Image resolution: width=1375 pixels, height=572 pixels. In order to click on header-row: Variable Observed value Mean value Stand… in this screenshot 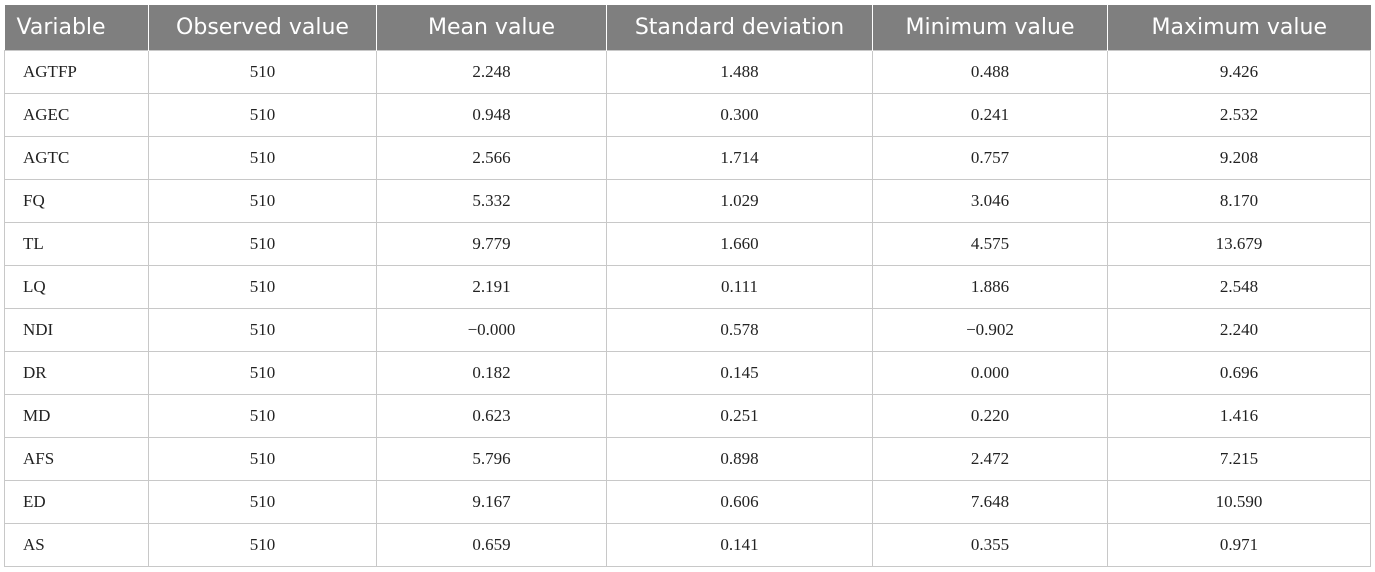, I will do `click(687, 28)`.